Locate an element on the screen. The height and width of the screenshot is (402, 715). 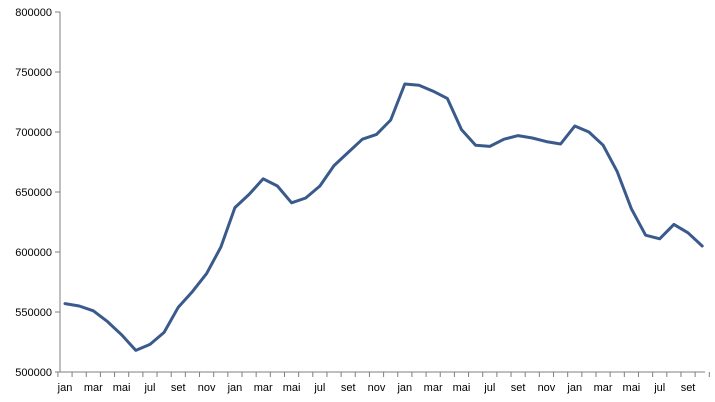
y-tick-label: 800000 is located at coordinates (33, 13).